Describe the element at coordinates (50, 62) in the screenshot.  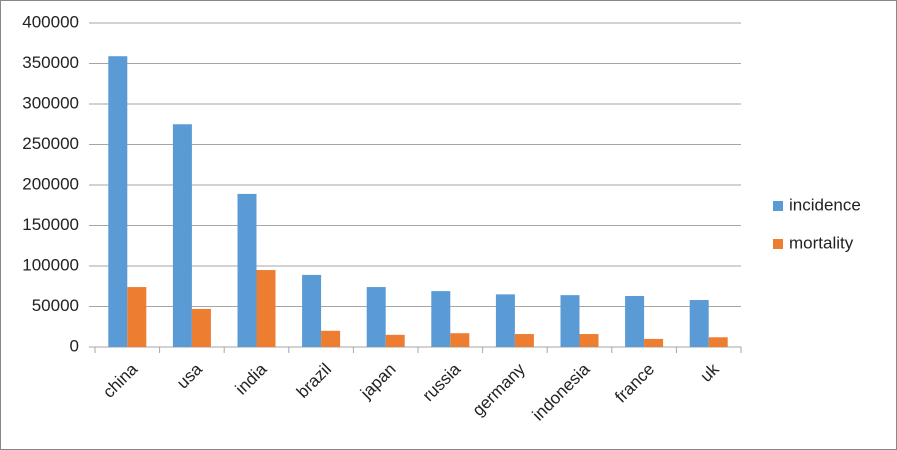
I see `y-tick-label: 350000` at that location.